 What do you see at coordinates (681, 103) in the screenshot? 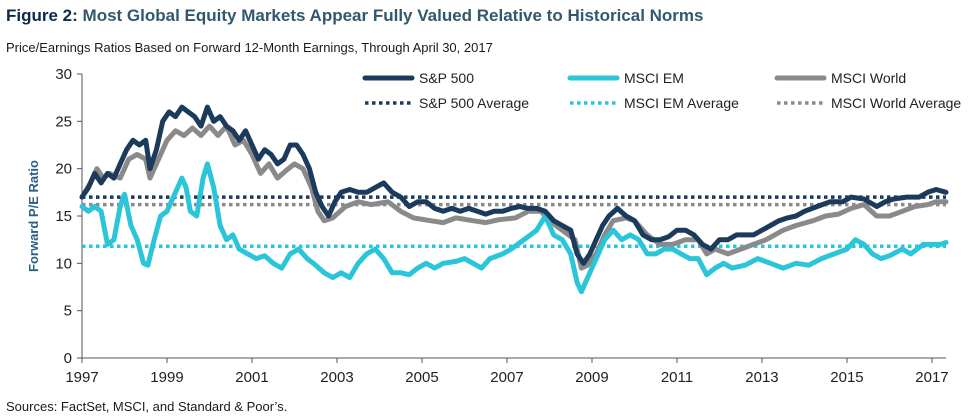
I see `legend-label-msci-em-average: MSCI EM Average` at bounding box center [681, 103].